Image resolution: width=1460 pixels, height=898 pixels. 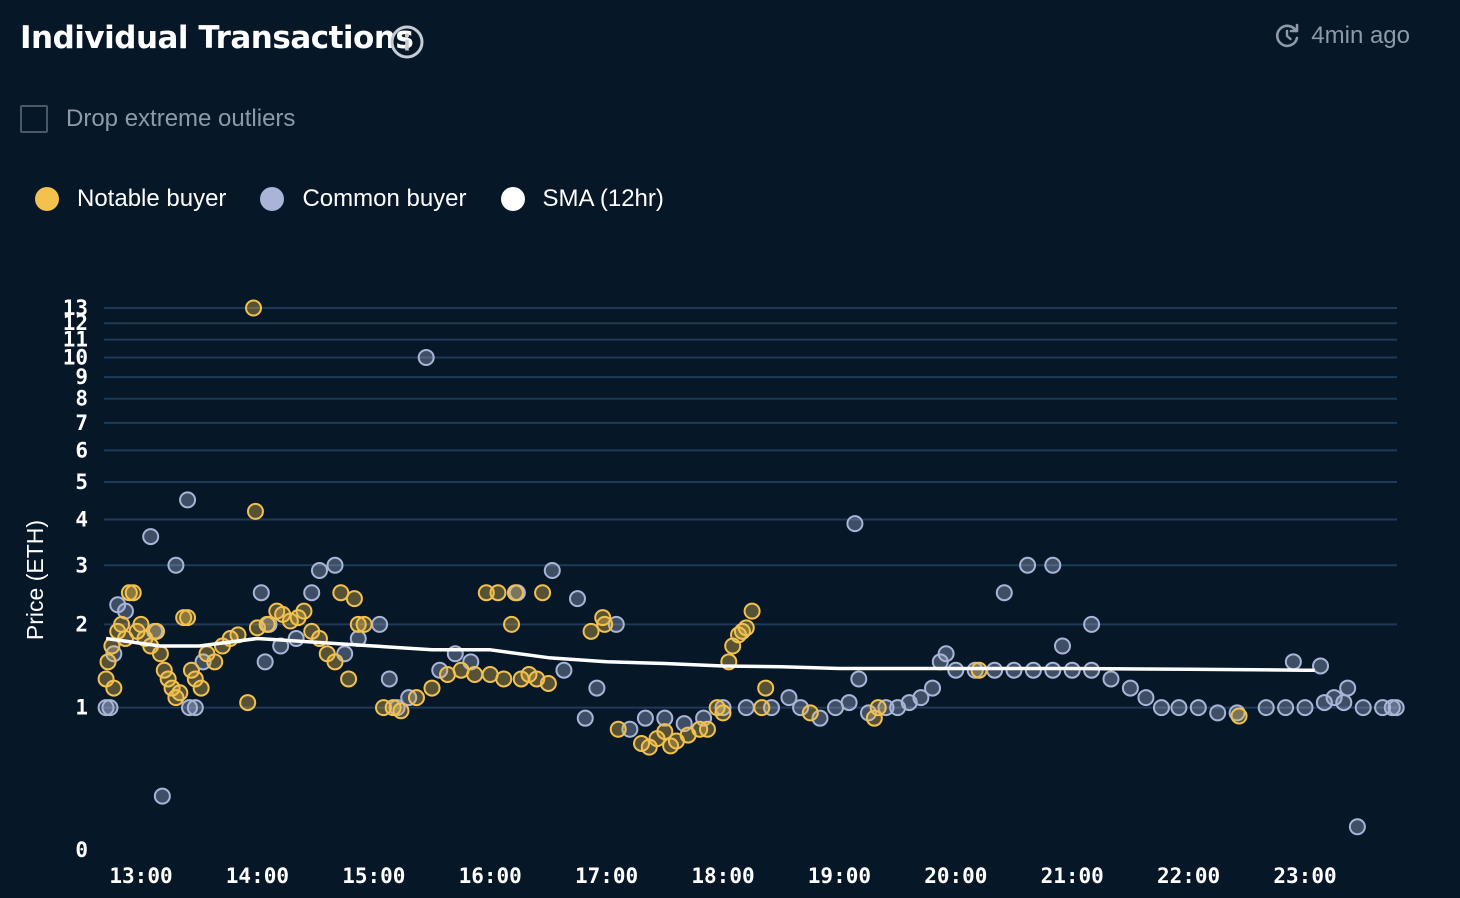 What do you see at coordinates (257, 876) in the screenshot?
I see `x-tick-label: 14:00` at bounding box center [257, 876].